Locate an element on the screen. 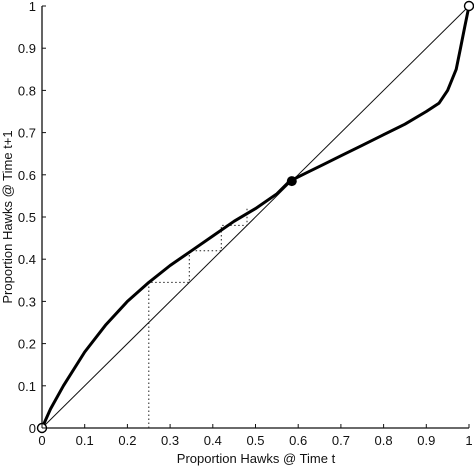  x-axis-label: Proportion Hawks @ Time t is located at coordinates (256, 458).